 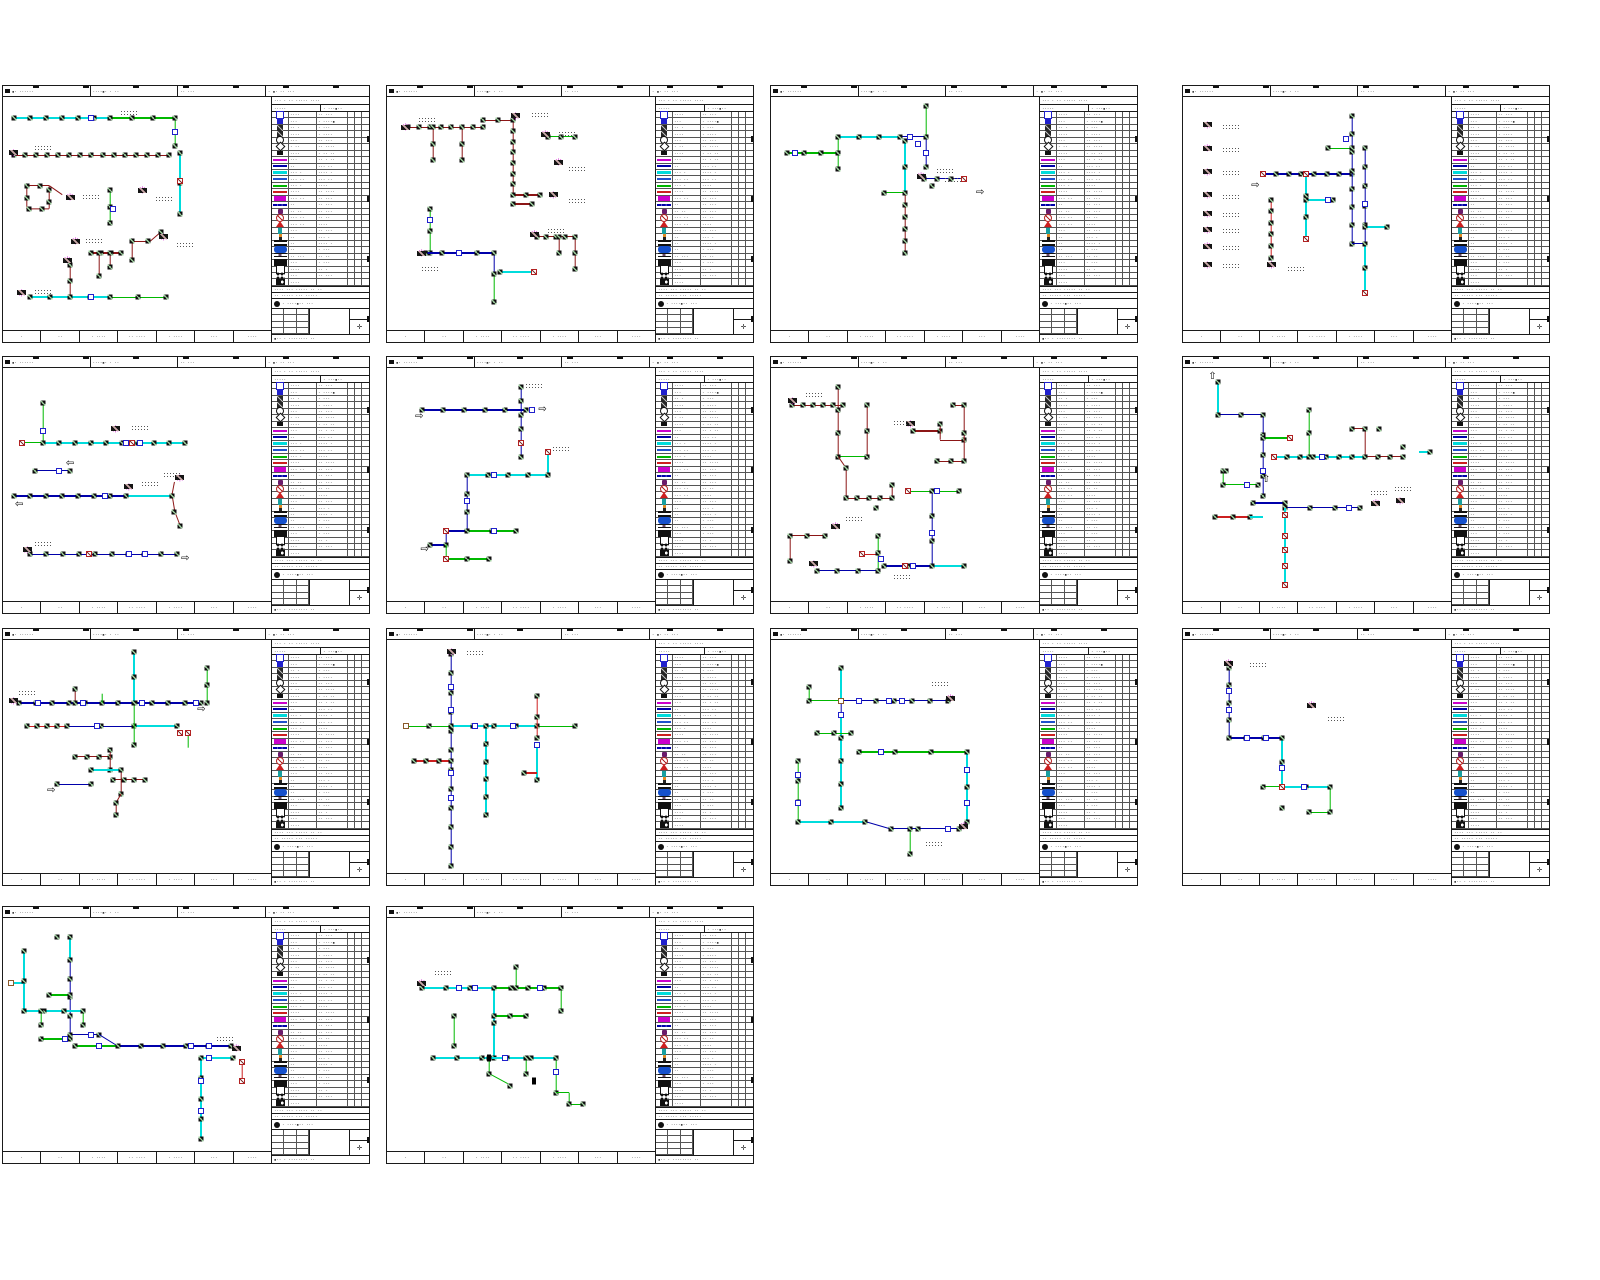 What do you see at coordinates (171, 474) in the screenshot?
I see `annotation-text` at bounding box center [171, 474].